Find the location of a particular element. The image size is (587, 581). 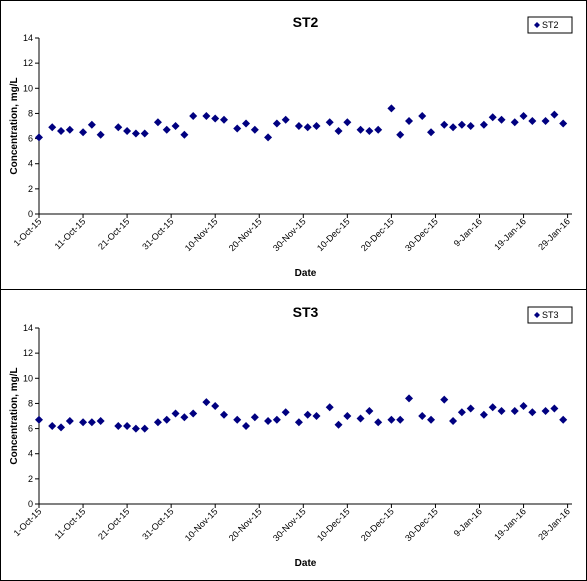

st2-x-tick-label: 30-Dec-15 is located at coordinates (421, 234).